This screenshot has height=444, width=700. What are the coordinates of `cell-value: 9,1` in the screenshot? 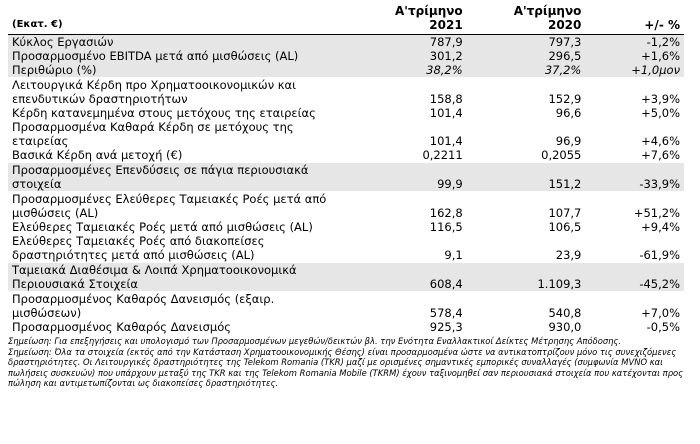 It's located at (453, 255).